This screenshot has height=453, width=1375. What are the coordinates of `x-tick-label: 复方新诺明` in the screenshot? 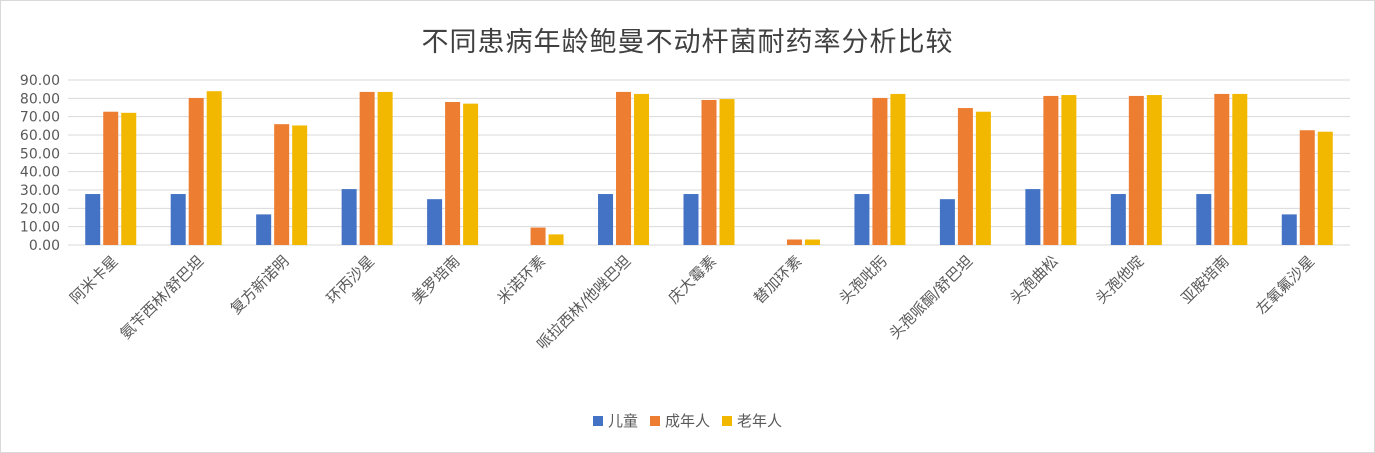 It's located at (260, 285).